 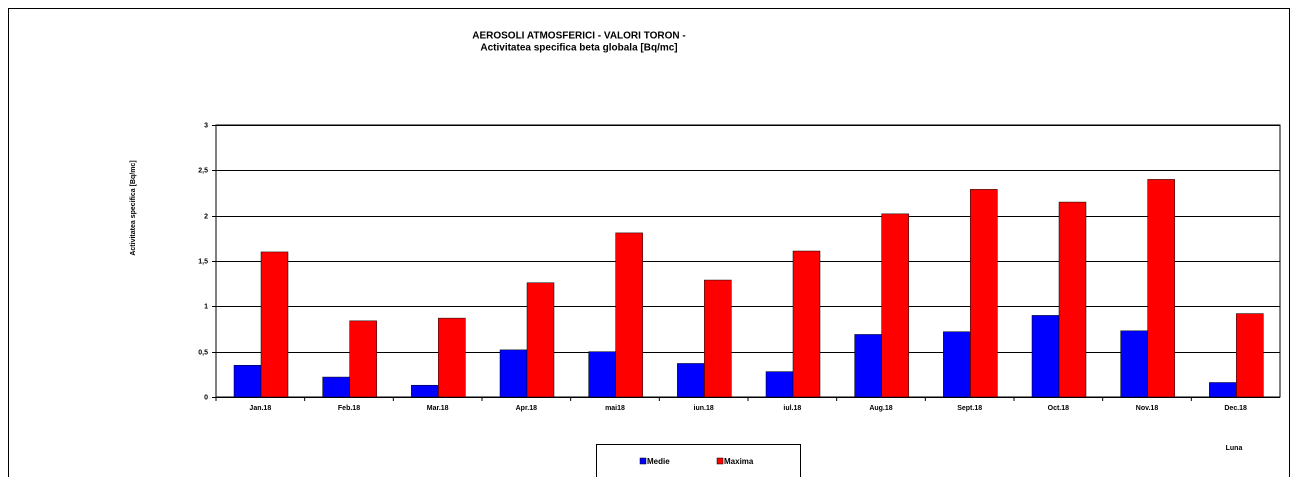 I want to click on y-tick-label: 0, so click(x=206, y=397).